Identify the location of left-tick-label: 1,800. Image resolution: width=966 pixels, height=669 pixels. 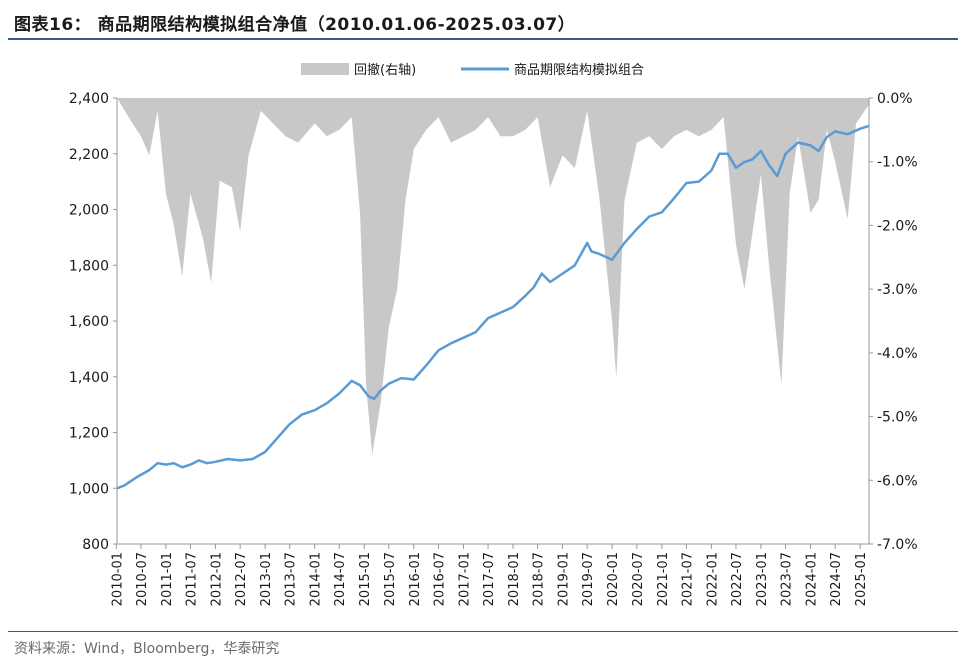
(89, 266).